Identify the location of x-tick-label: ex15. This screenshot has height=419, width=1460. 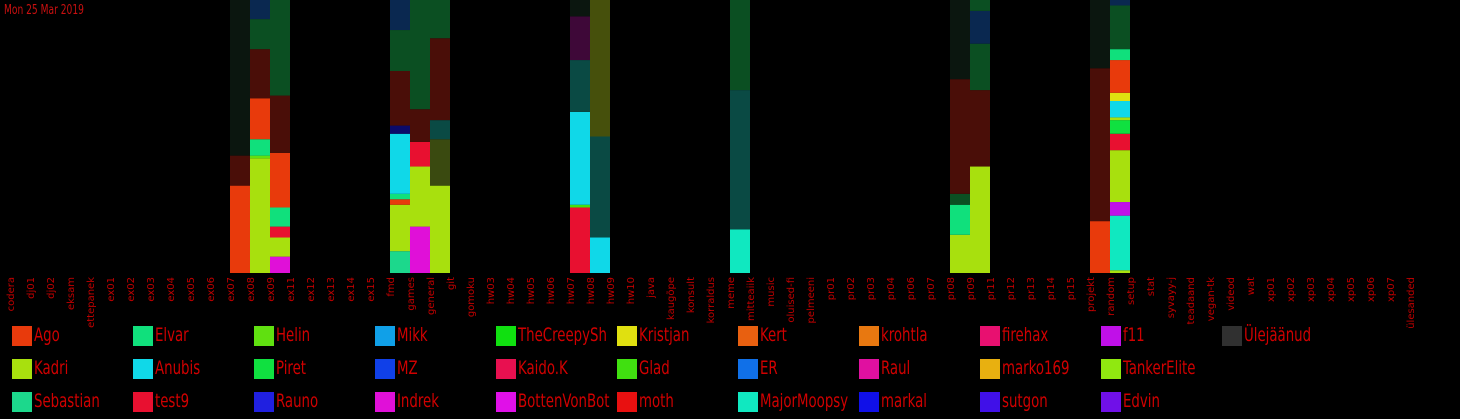
(371, 289).